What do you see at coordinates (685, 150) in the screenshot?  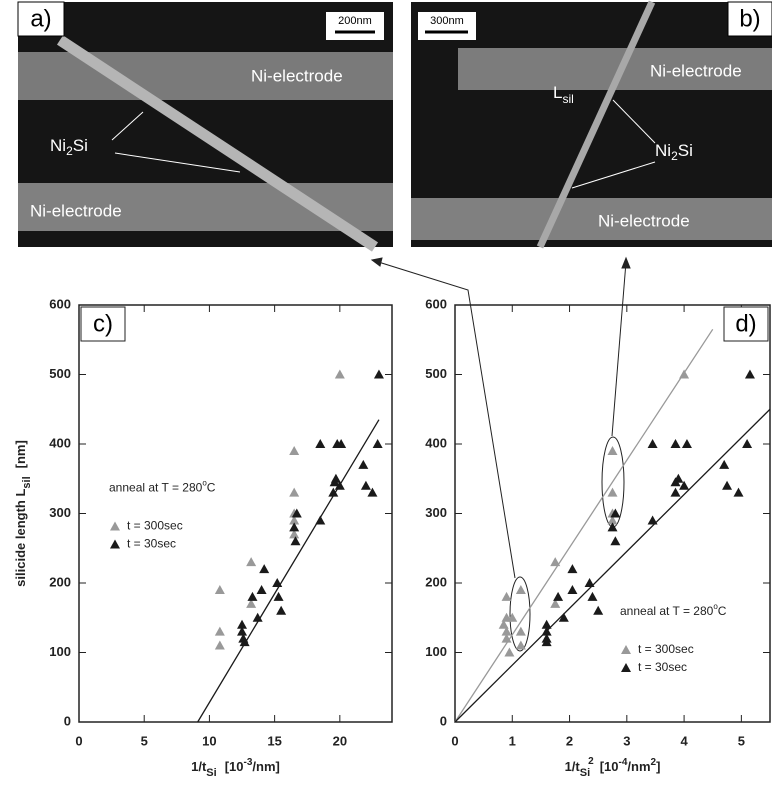 I see `text-part: Si` at bounding box center [685, 150].